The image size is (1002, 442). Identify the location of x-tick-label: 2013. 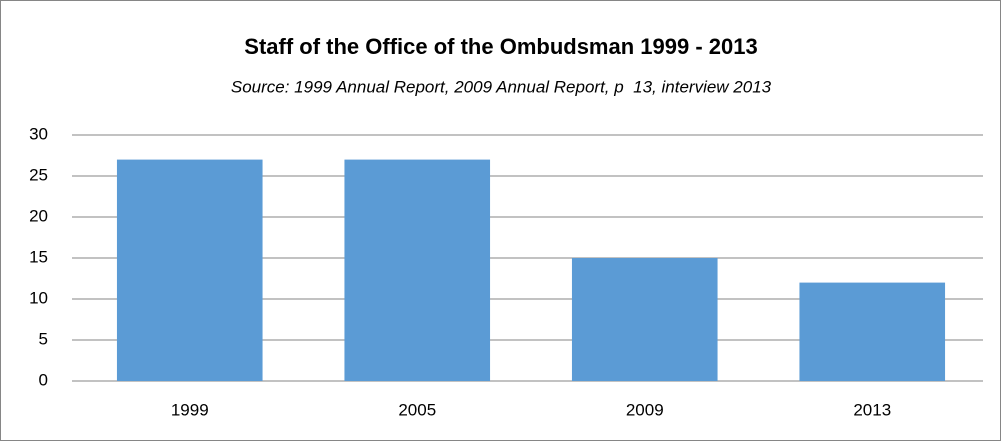
(872, 409).